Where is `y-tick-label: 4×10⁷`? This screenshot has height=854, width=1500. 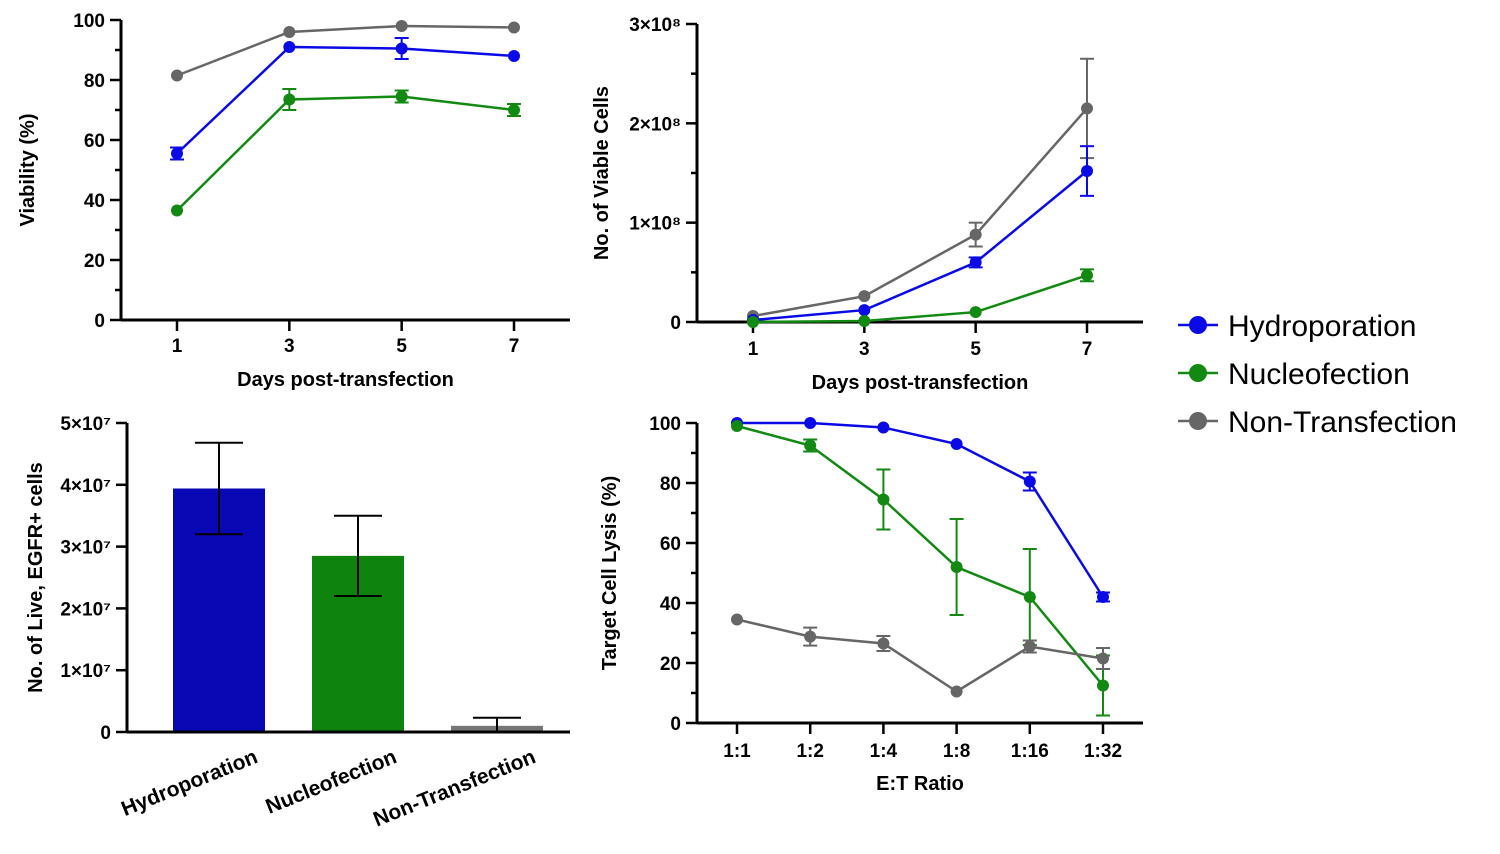
y-tick-label: 4×10⁷ is located at coordinates (85, 486).